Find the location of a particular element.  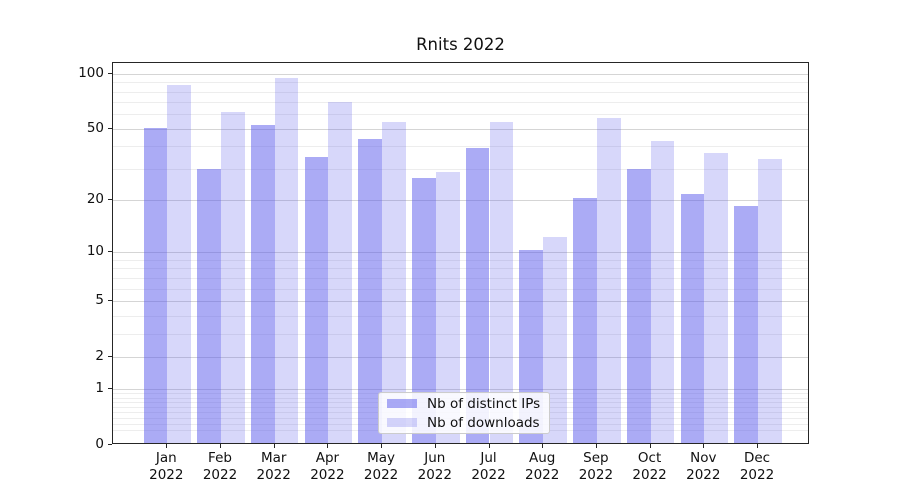

y-tick-label: 5 is located at coordinates (99, 299).